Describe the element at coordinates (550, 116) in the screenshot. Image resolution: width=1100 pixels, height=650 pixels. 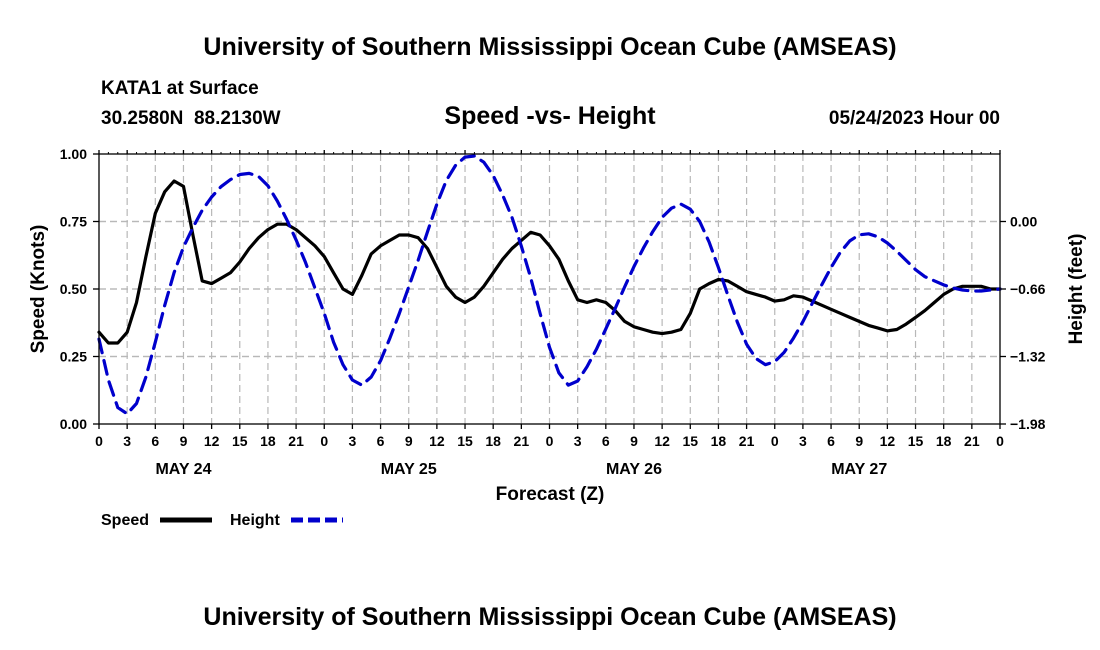
I see `plot-title: Speed -vs- Height` at that location.